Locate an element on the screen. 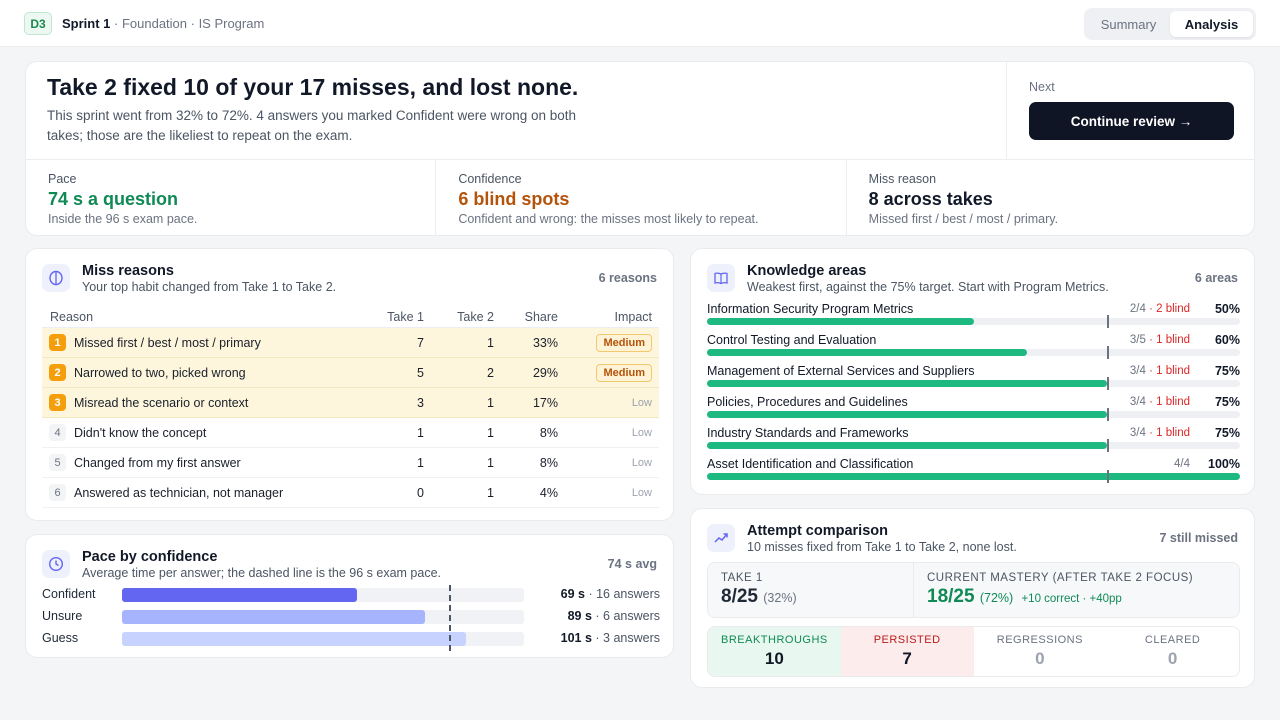  pace-value: 101 s · 3 answers is located at coordinates (610, 638).